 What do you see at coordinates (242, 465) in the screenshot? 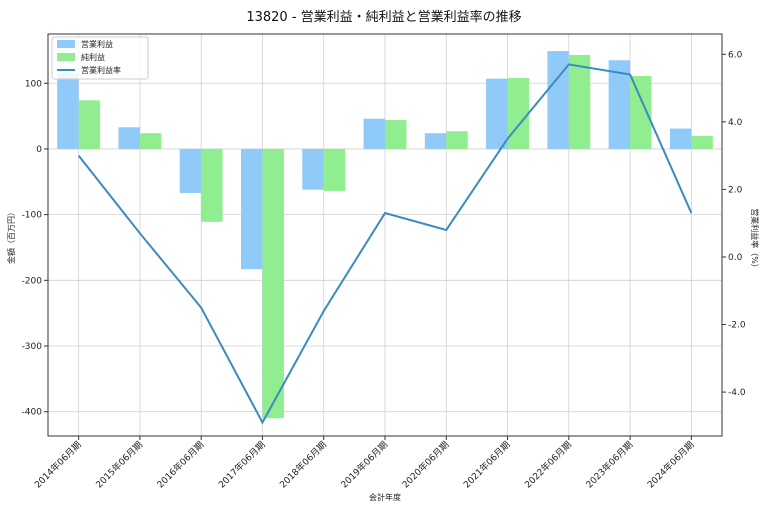
I see `x-tick-label: 2017年06月期` at bounding box center [242, 465].